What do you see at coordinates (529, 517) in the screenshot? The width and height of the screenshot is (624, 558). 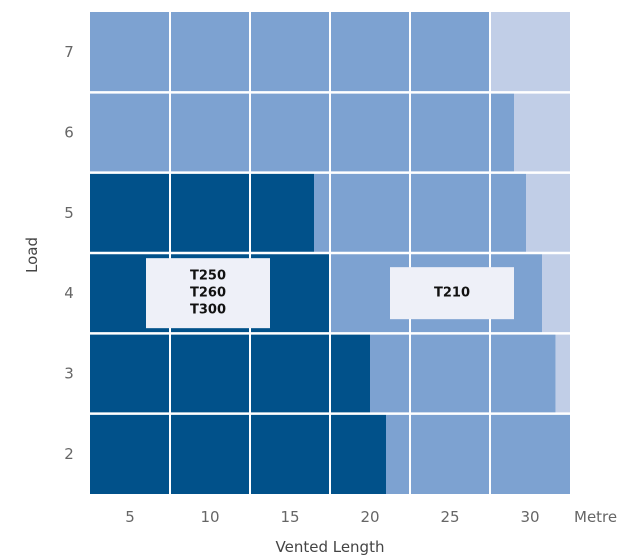 I see `x-tick-label: 30` at bounding box center [529, 517].